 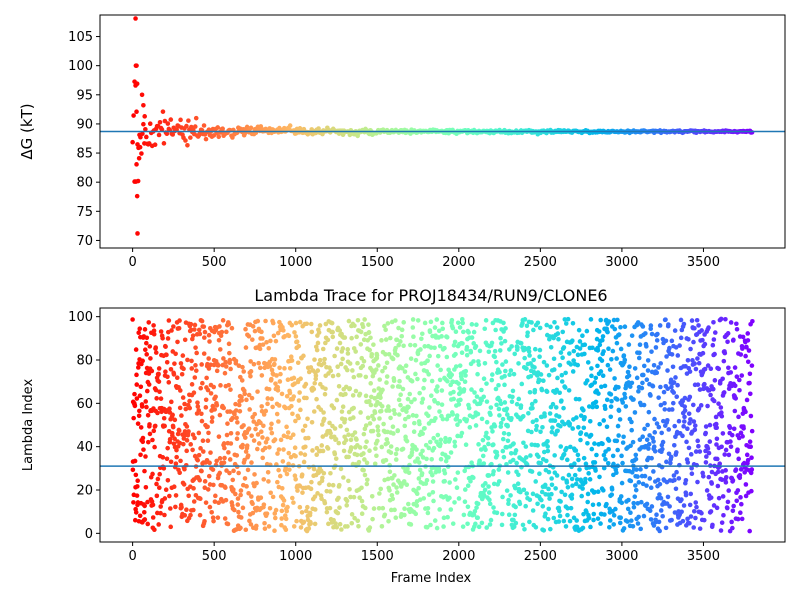 What do you see at coordinates (28, 425) in the screenshot?
I see `lambda-y-axis-label: Lambda Index` at bounding box center [28, 425].